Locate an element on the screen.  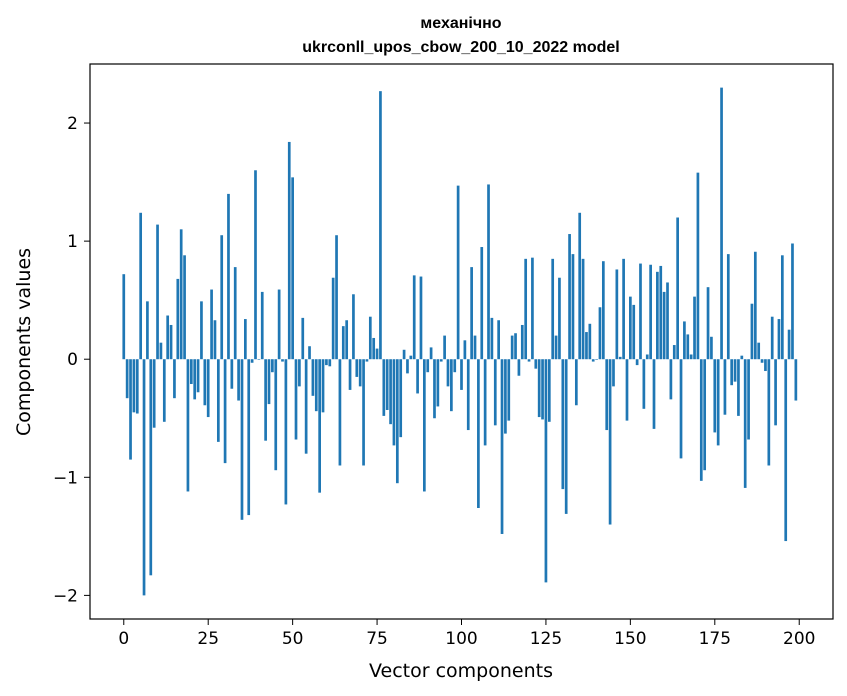
x-tick-label: 125 is located at coordinates (546, 639).